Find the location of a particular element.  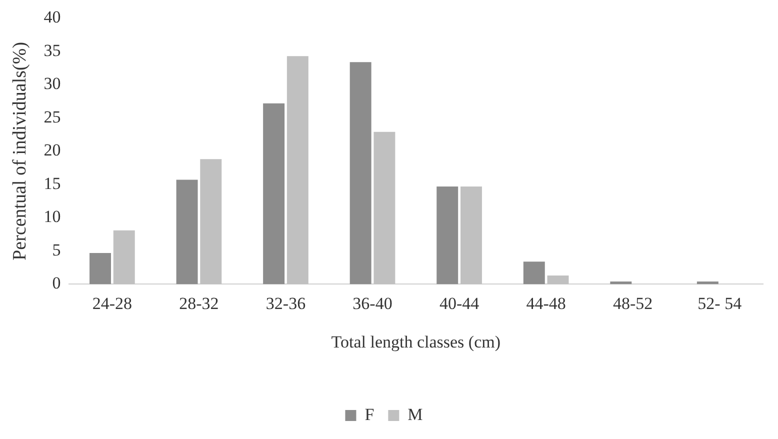

y-tick-label: 0 is located at coordinates (56, 283).